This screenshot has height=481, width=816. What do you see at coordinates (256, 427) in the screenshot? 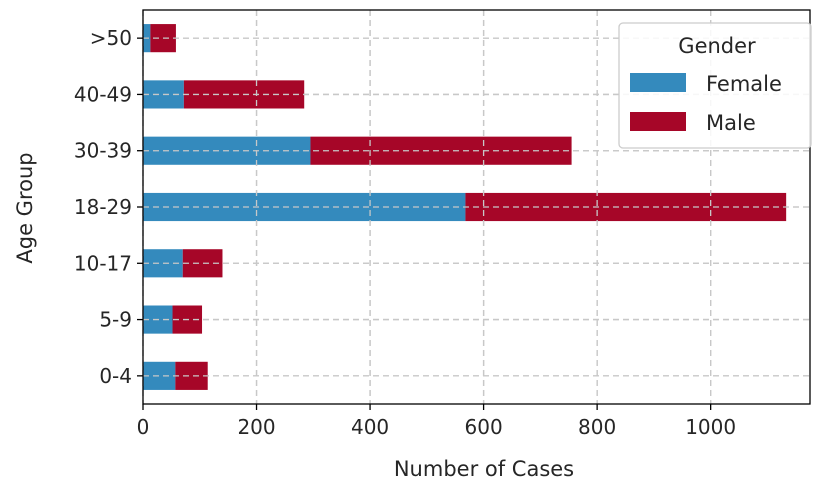
I see `x-tick-label-200: 200` at bounding box center [256, 427].